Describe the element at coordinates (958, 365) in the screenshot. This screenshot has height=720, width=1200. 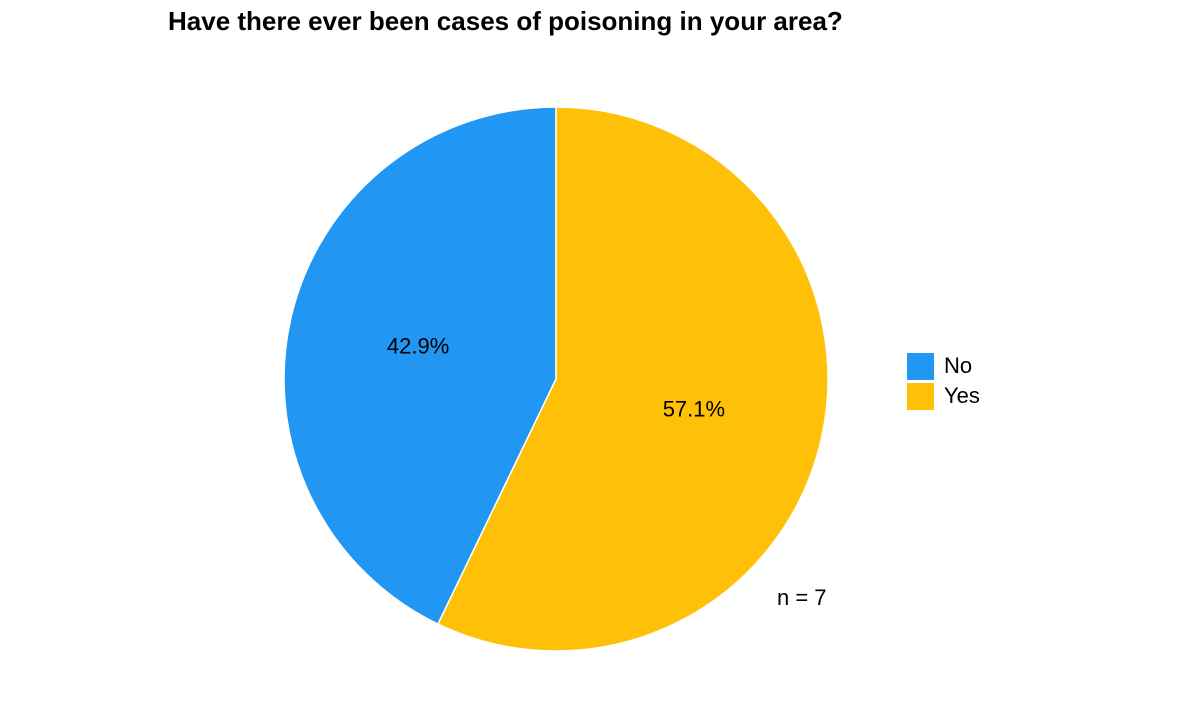
I see `legend-label-no: No` at that location.